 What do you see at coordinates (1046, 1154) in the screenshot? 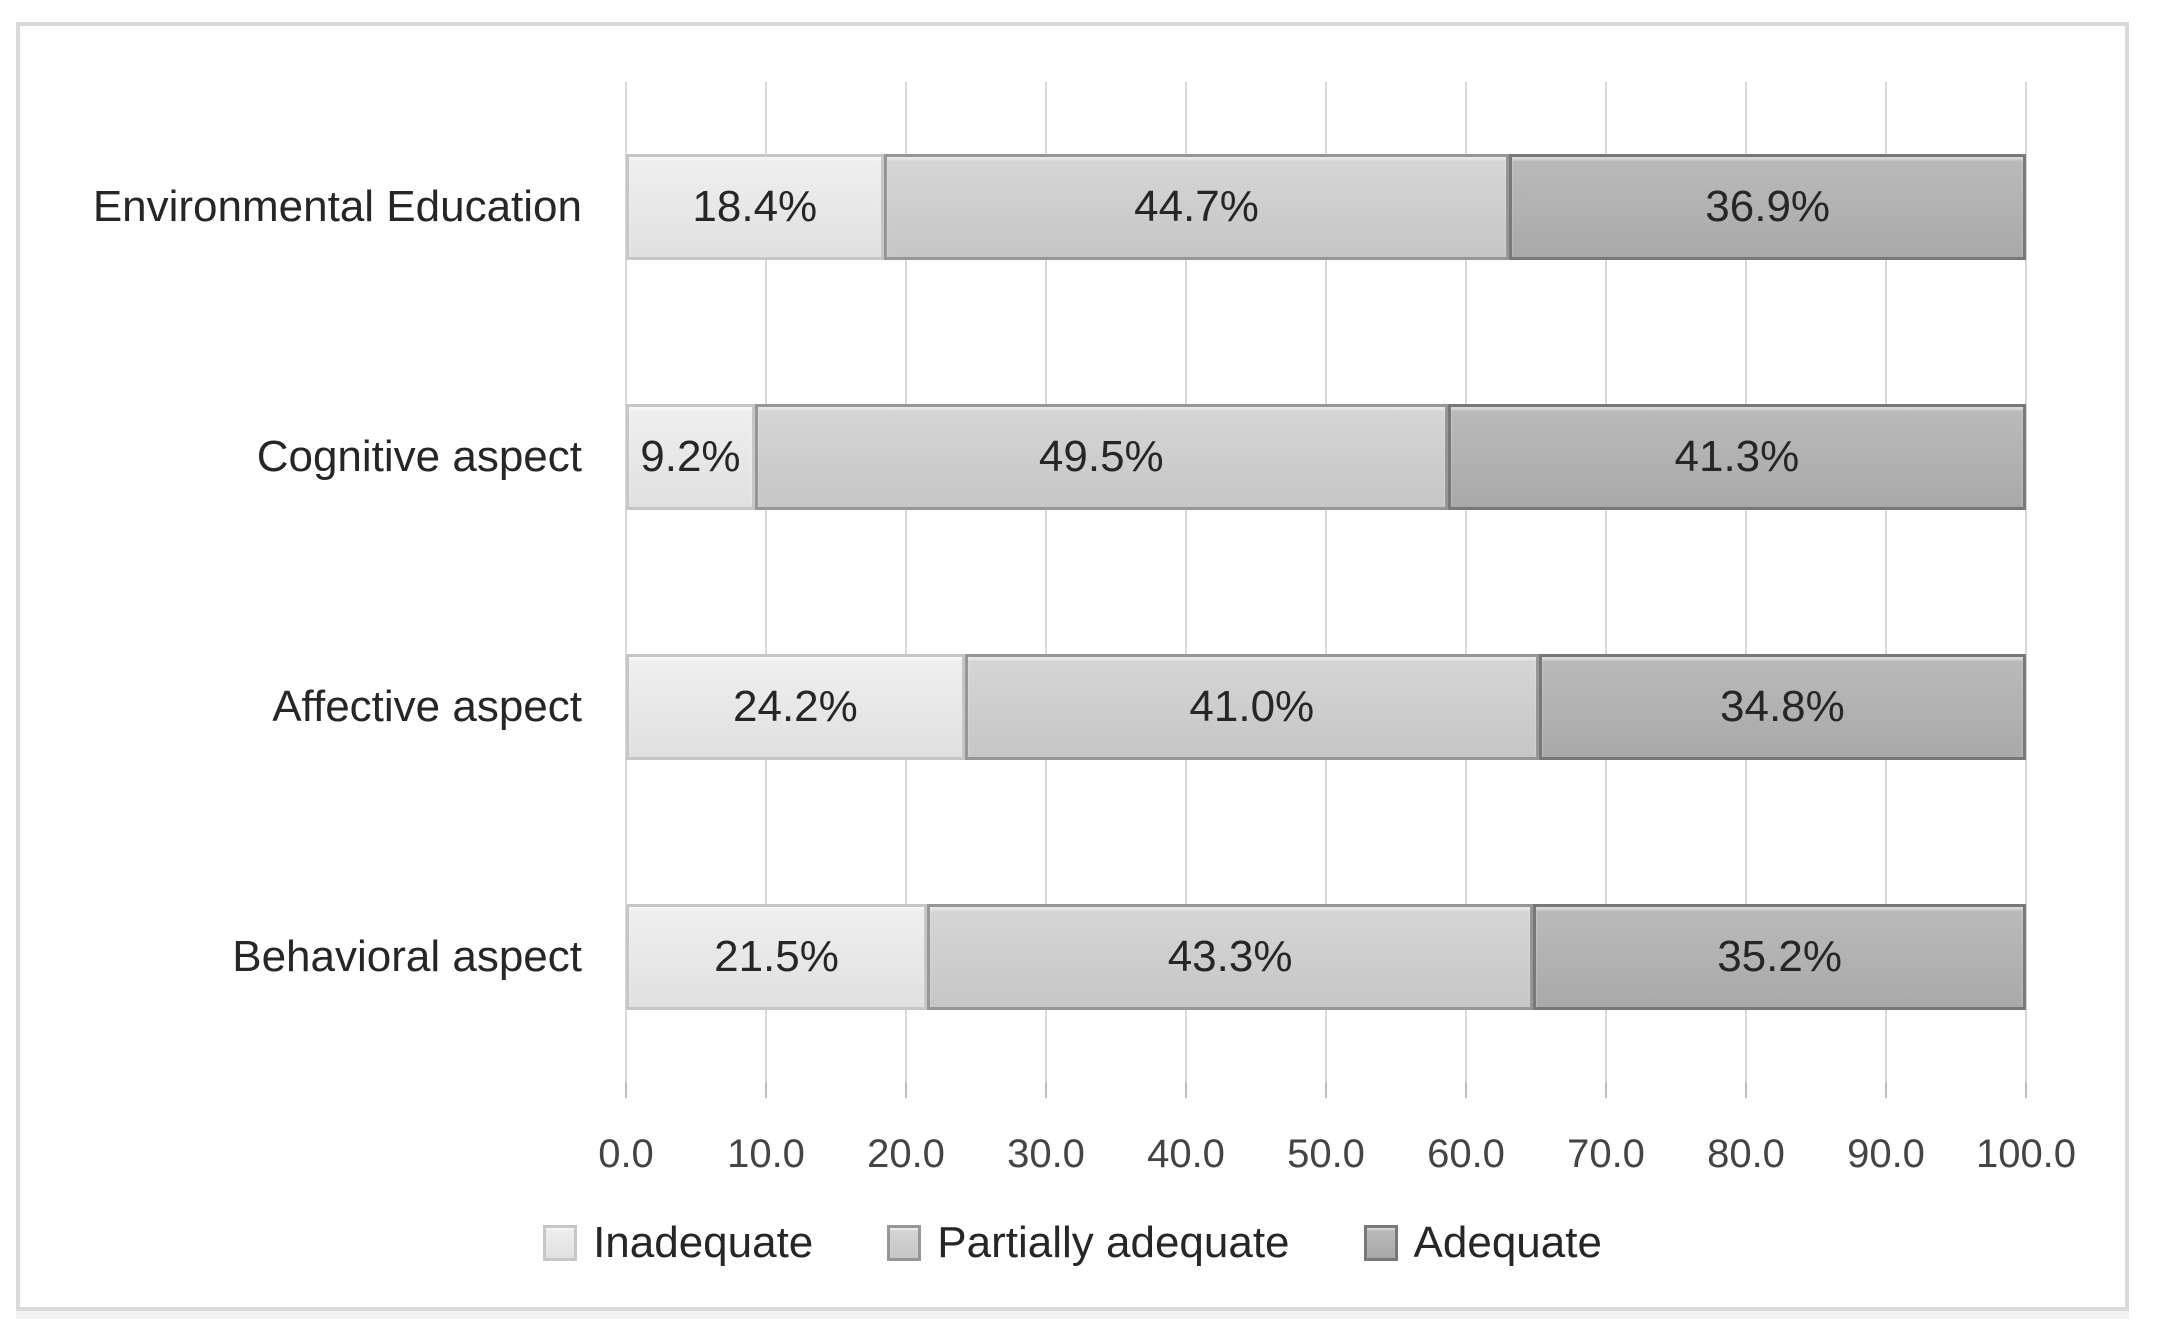
I see `x-tick-label: 30.0` at bounding box center [1046, 1154].